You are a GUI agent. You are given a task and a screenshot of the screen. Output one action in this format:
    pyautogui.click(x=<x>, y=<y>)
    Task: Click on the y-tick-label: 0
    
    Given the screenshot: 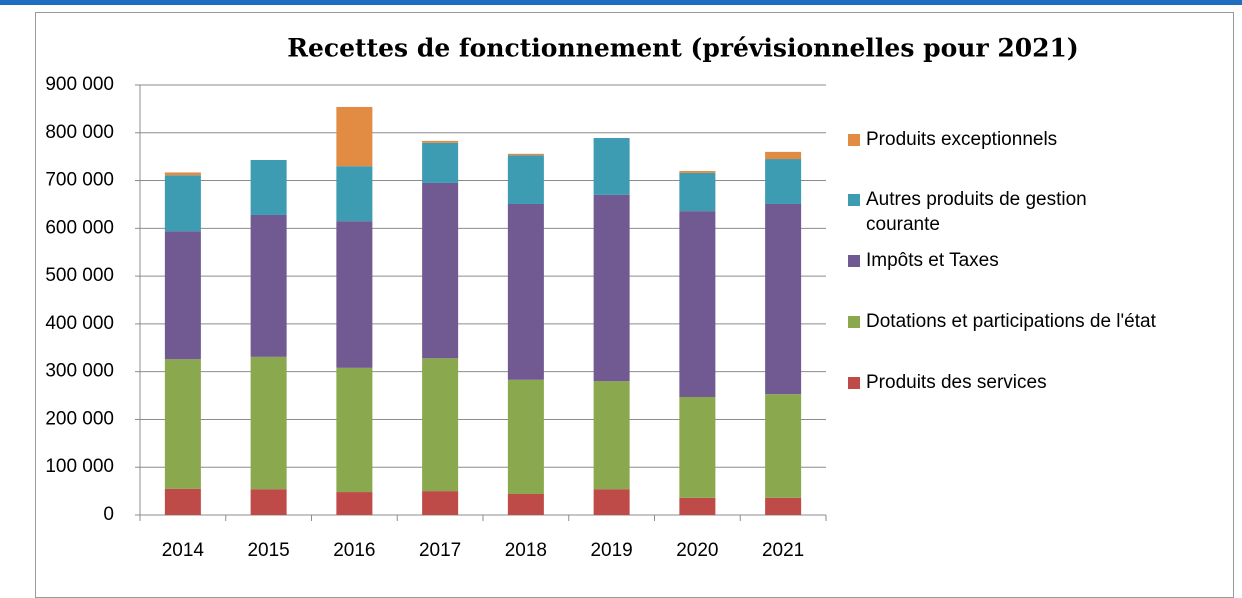 What is the action you would take?
    pyautogui.click(x=108, y=514)
    